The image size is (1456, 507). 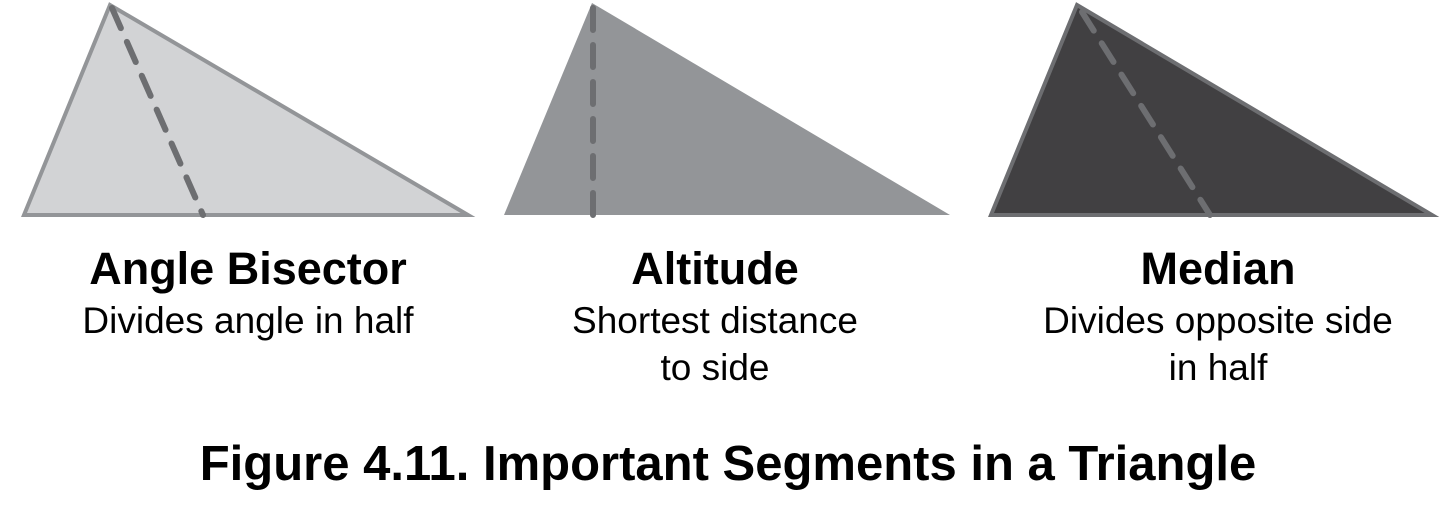 What do you see at coordinates (157, 111) in the screenshot?
I see `angle-bisector-segment` at bounding box center [157, 111].